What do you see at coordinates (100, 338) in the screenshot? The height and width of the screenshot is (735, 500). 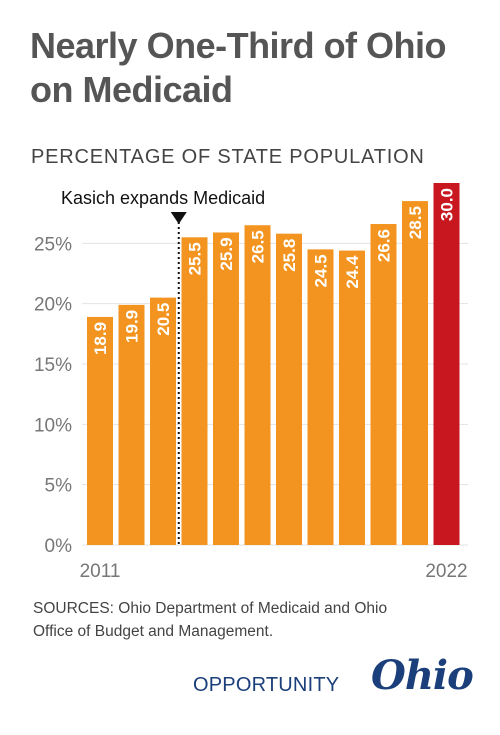 I see `bar-value-label: 18.9` at bounding box center [100, 338].